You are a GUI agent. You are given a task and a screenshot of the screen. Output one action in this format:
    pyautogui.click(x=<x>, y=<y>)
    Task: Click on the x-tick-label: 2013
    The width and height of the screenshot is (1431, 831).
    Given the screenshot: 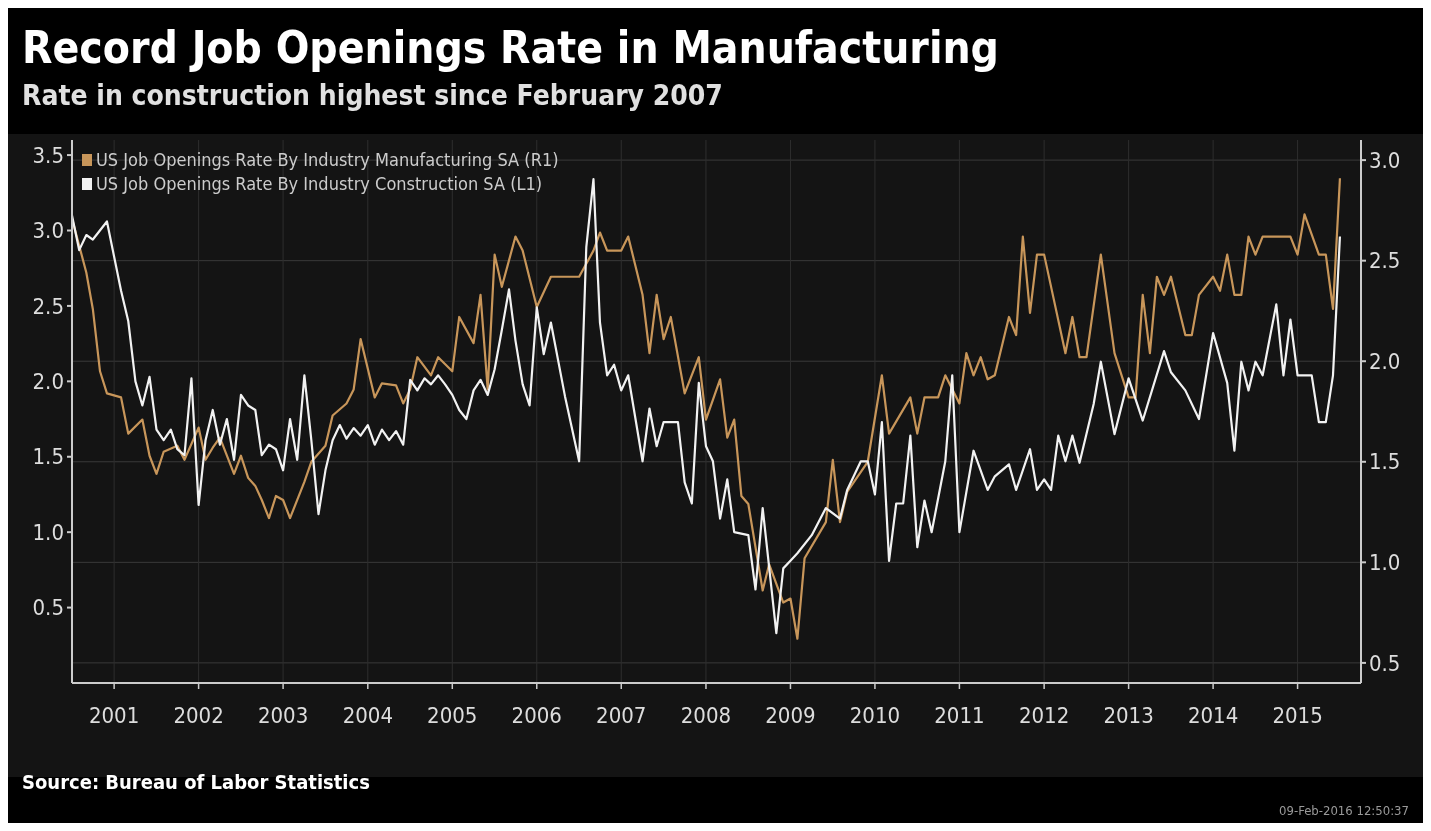 What is the action you would take?
    pyautogui.click(x=1128, y=715)
    